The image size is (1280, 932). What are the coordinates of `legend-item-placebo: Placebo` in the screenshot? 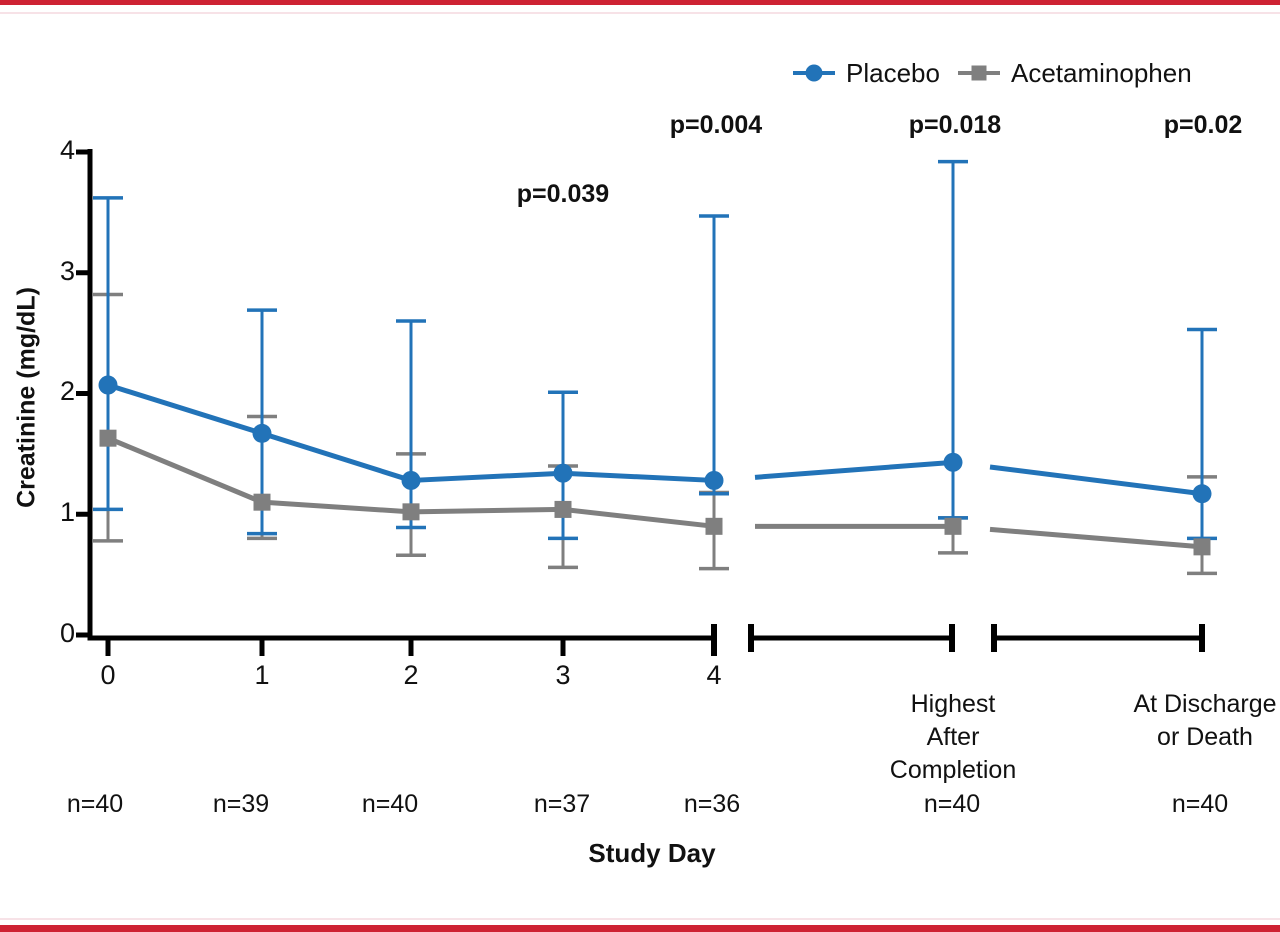 It's located at (866, 73).